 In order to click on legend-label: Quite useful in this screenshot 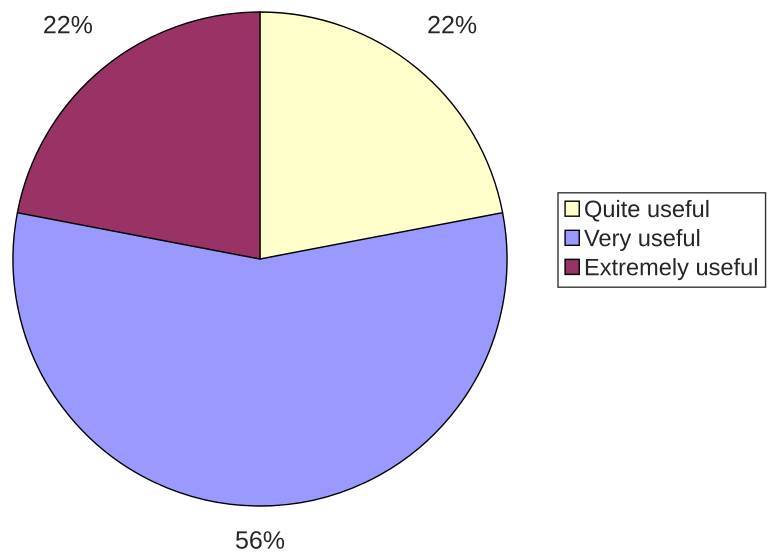, I will do `click(646, 211)`.